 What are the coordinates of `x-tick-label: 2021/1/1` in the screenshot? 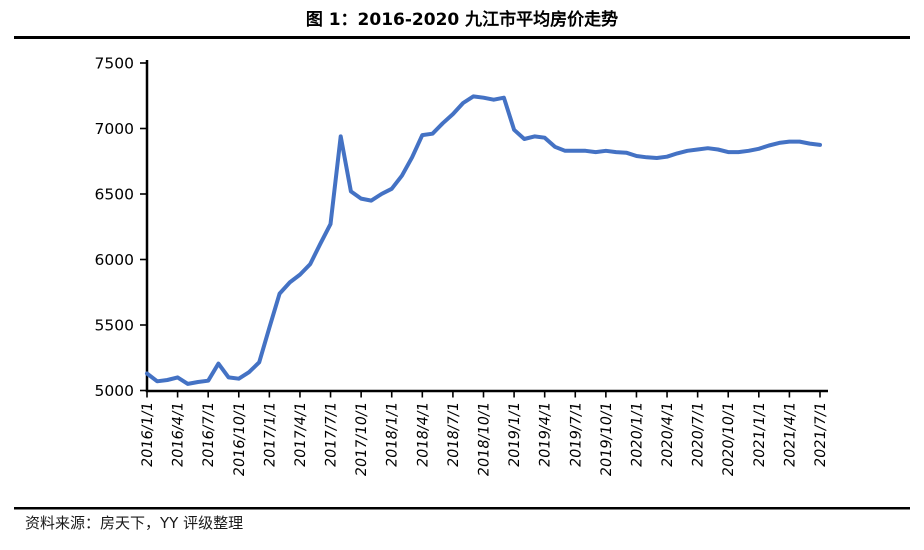 It's located at (759, 434).